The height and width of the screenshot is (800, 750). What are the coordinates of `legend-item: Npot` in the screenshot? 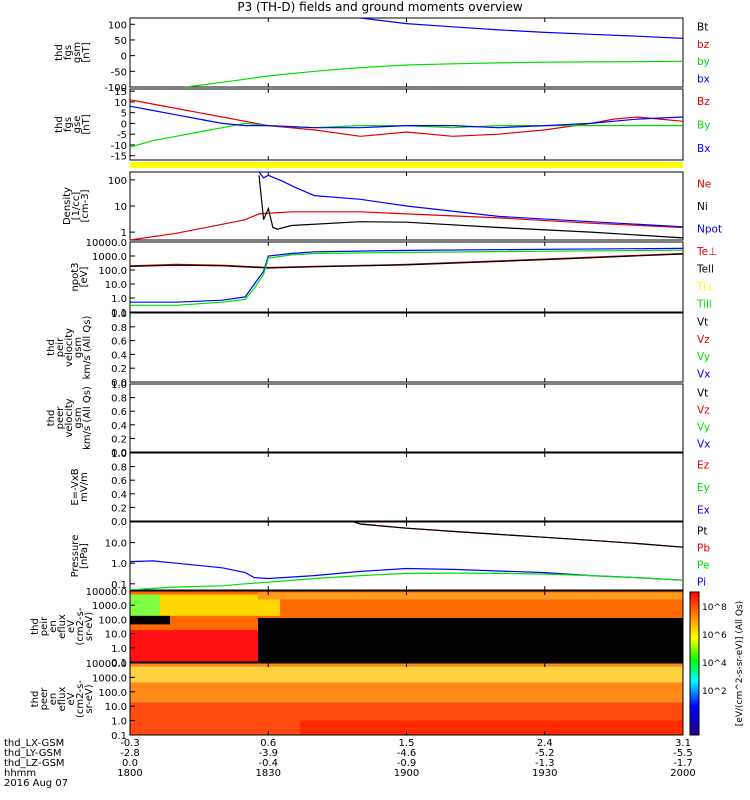 It's located at (709, 230).